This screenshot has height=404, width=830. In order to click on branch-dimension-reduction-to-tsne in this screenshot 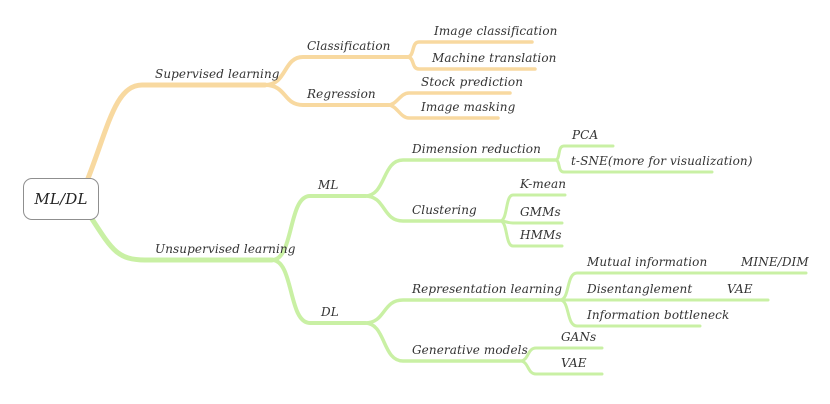, I will do `click(633, 166)`.